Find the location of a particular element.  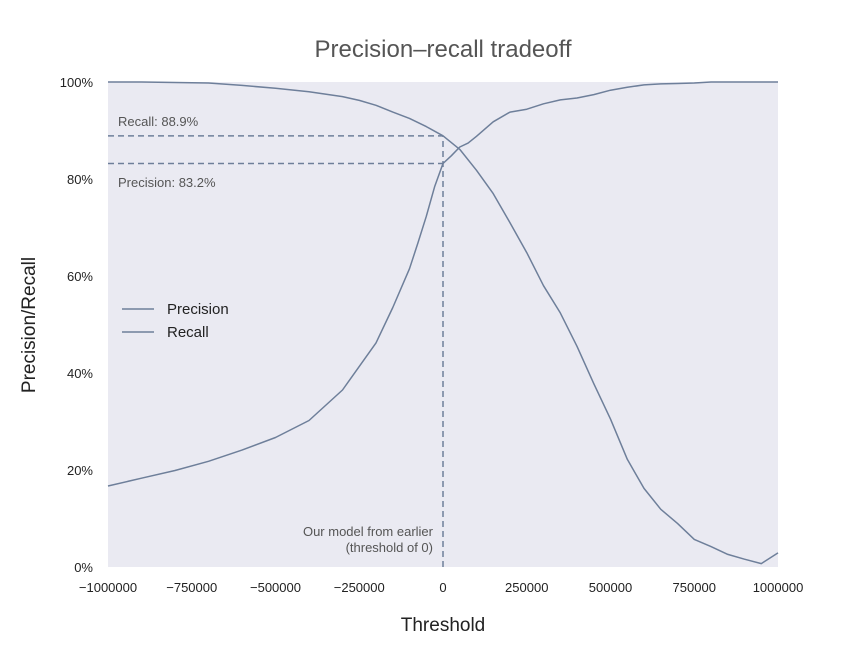

x-tick-label: −500000 is located at coordinates (275, 587).